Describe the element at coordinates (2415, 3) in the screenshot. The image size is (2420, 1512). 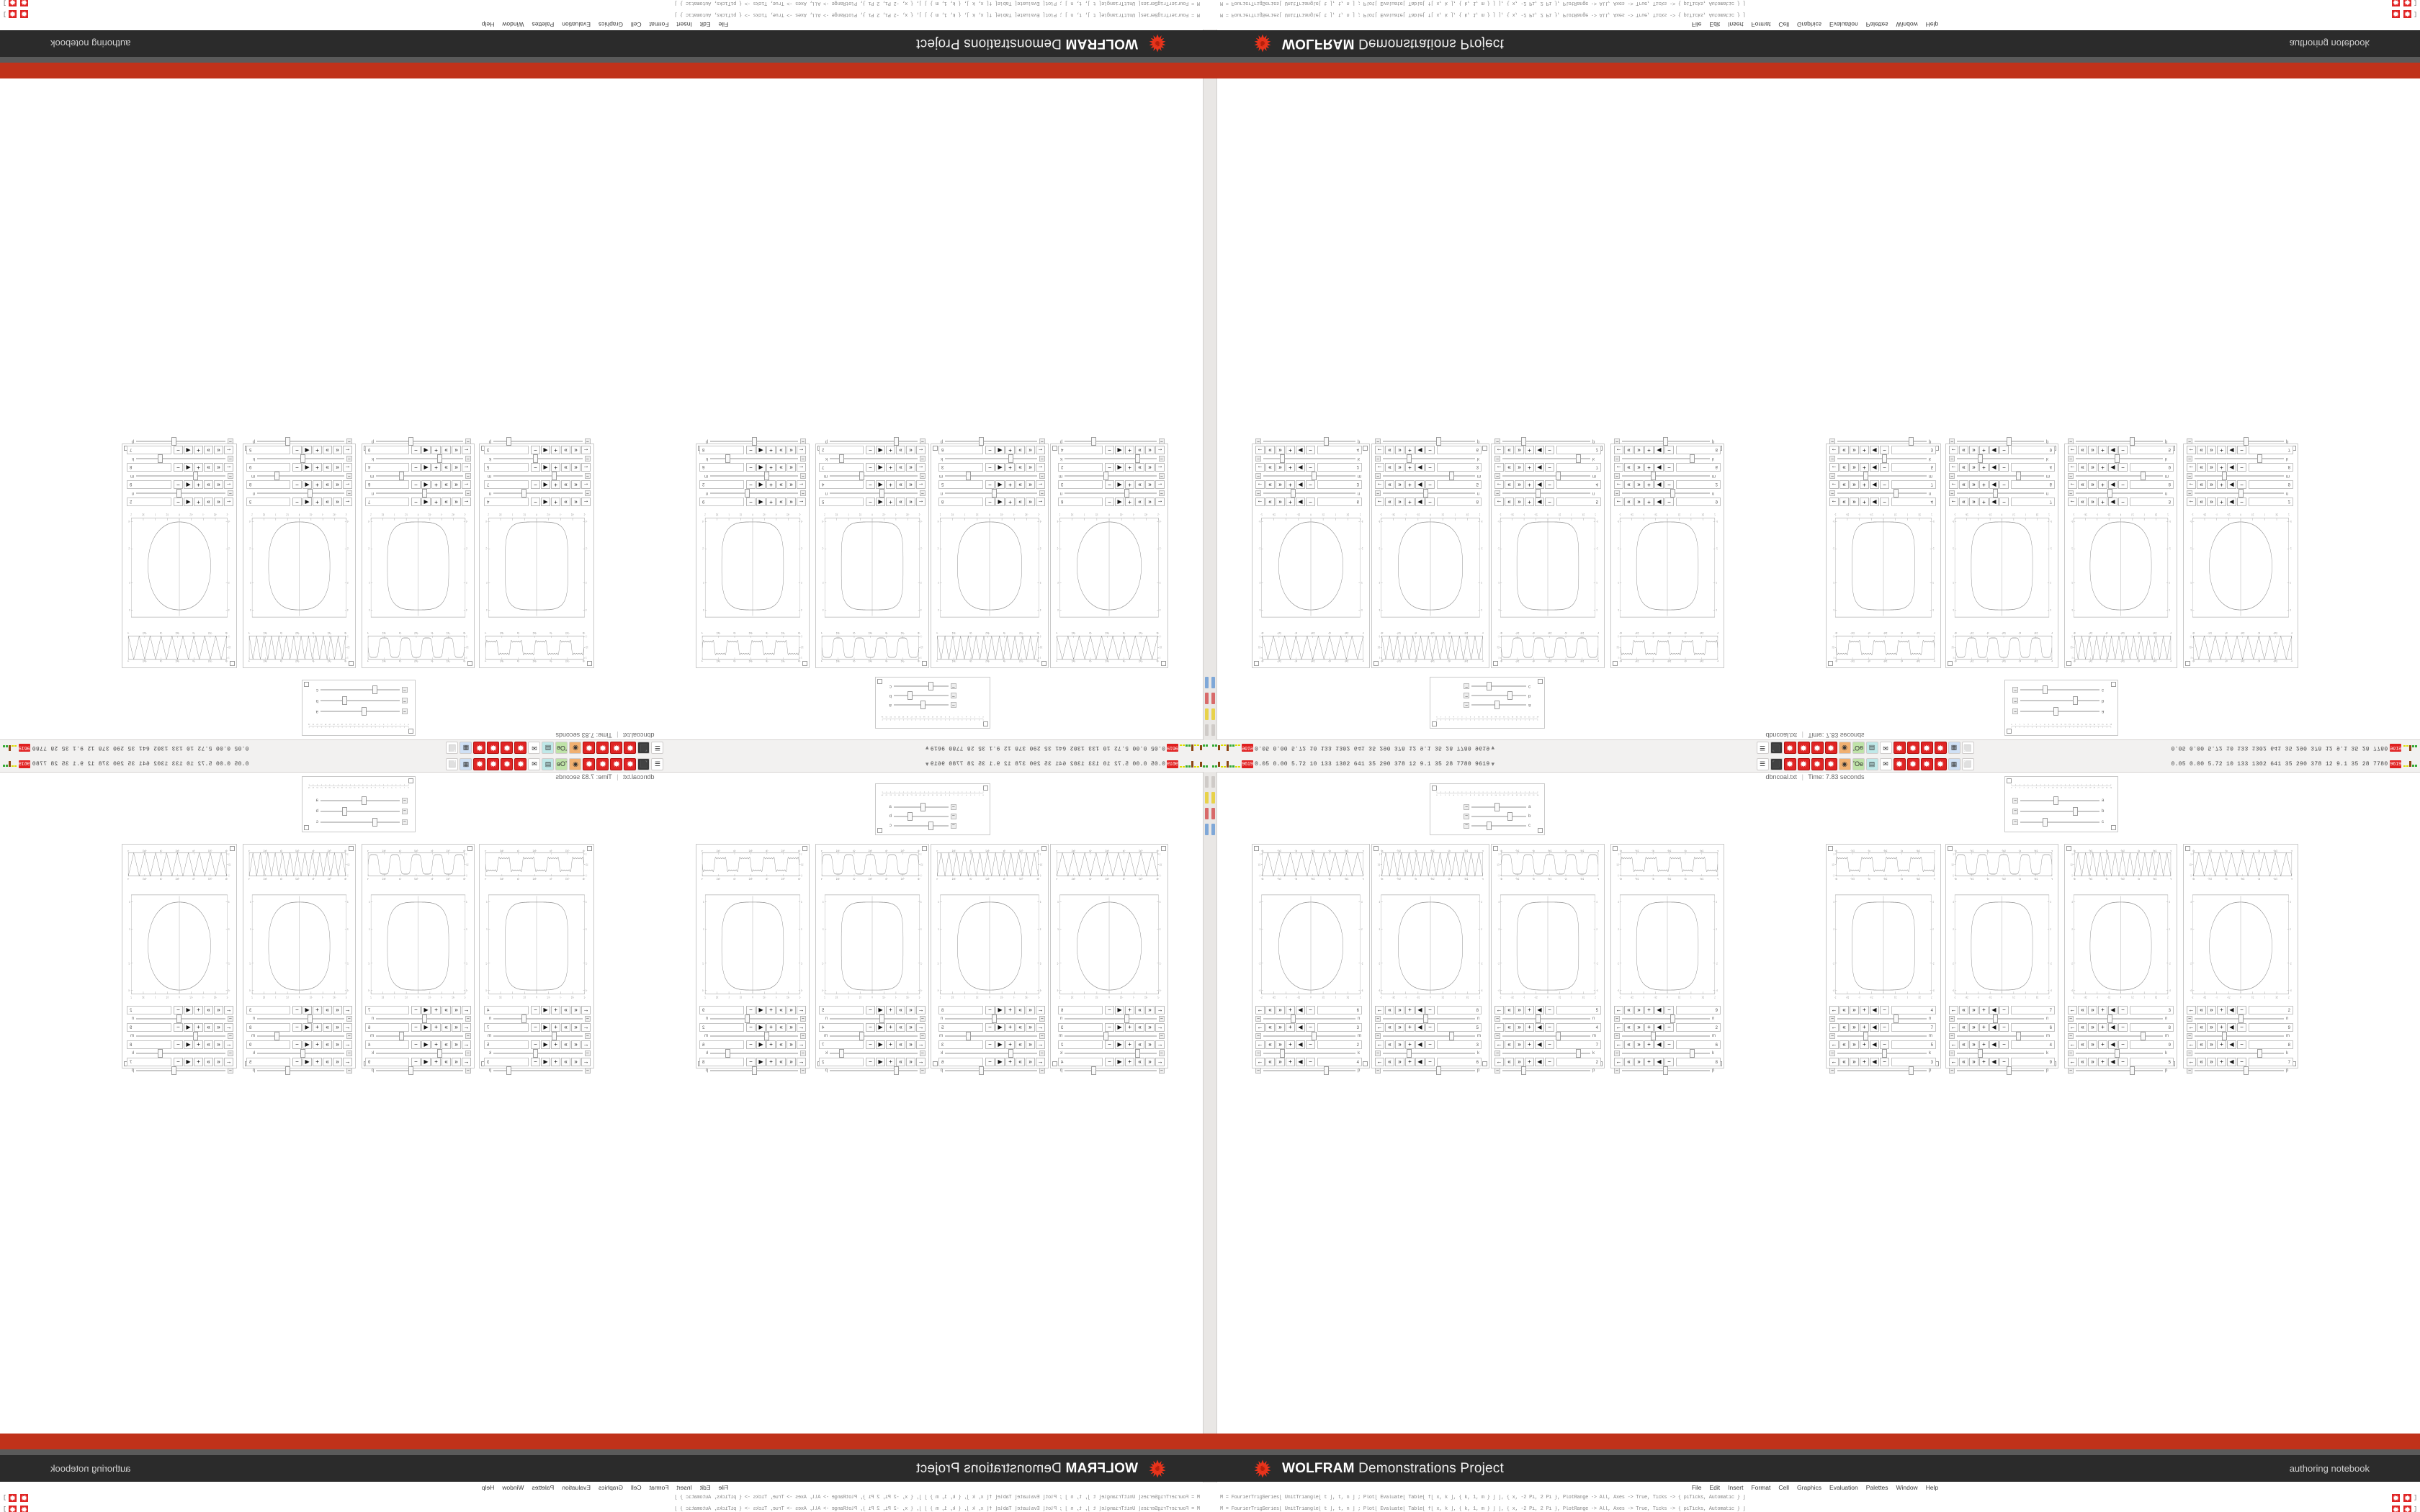
I see `cell-bracket: ]` at that location.